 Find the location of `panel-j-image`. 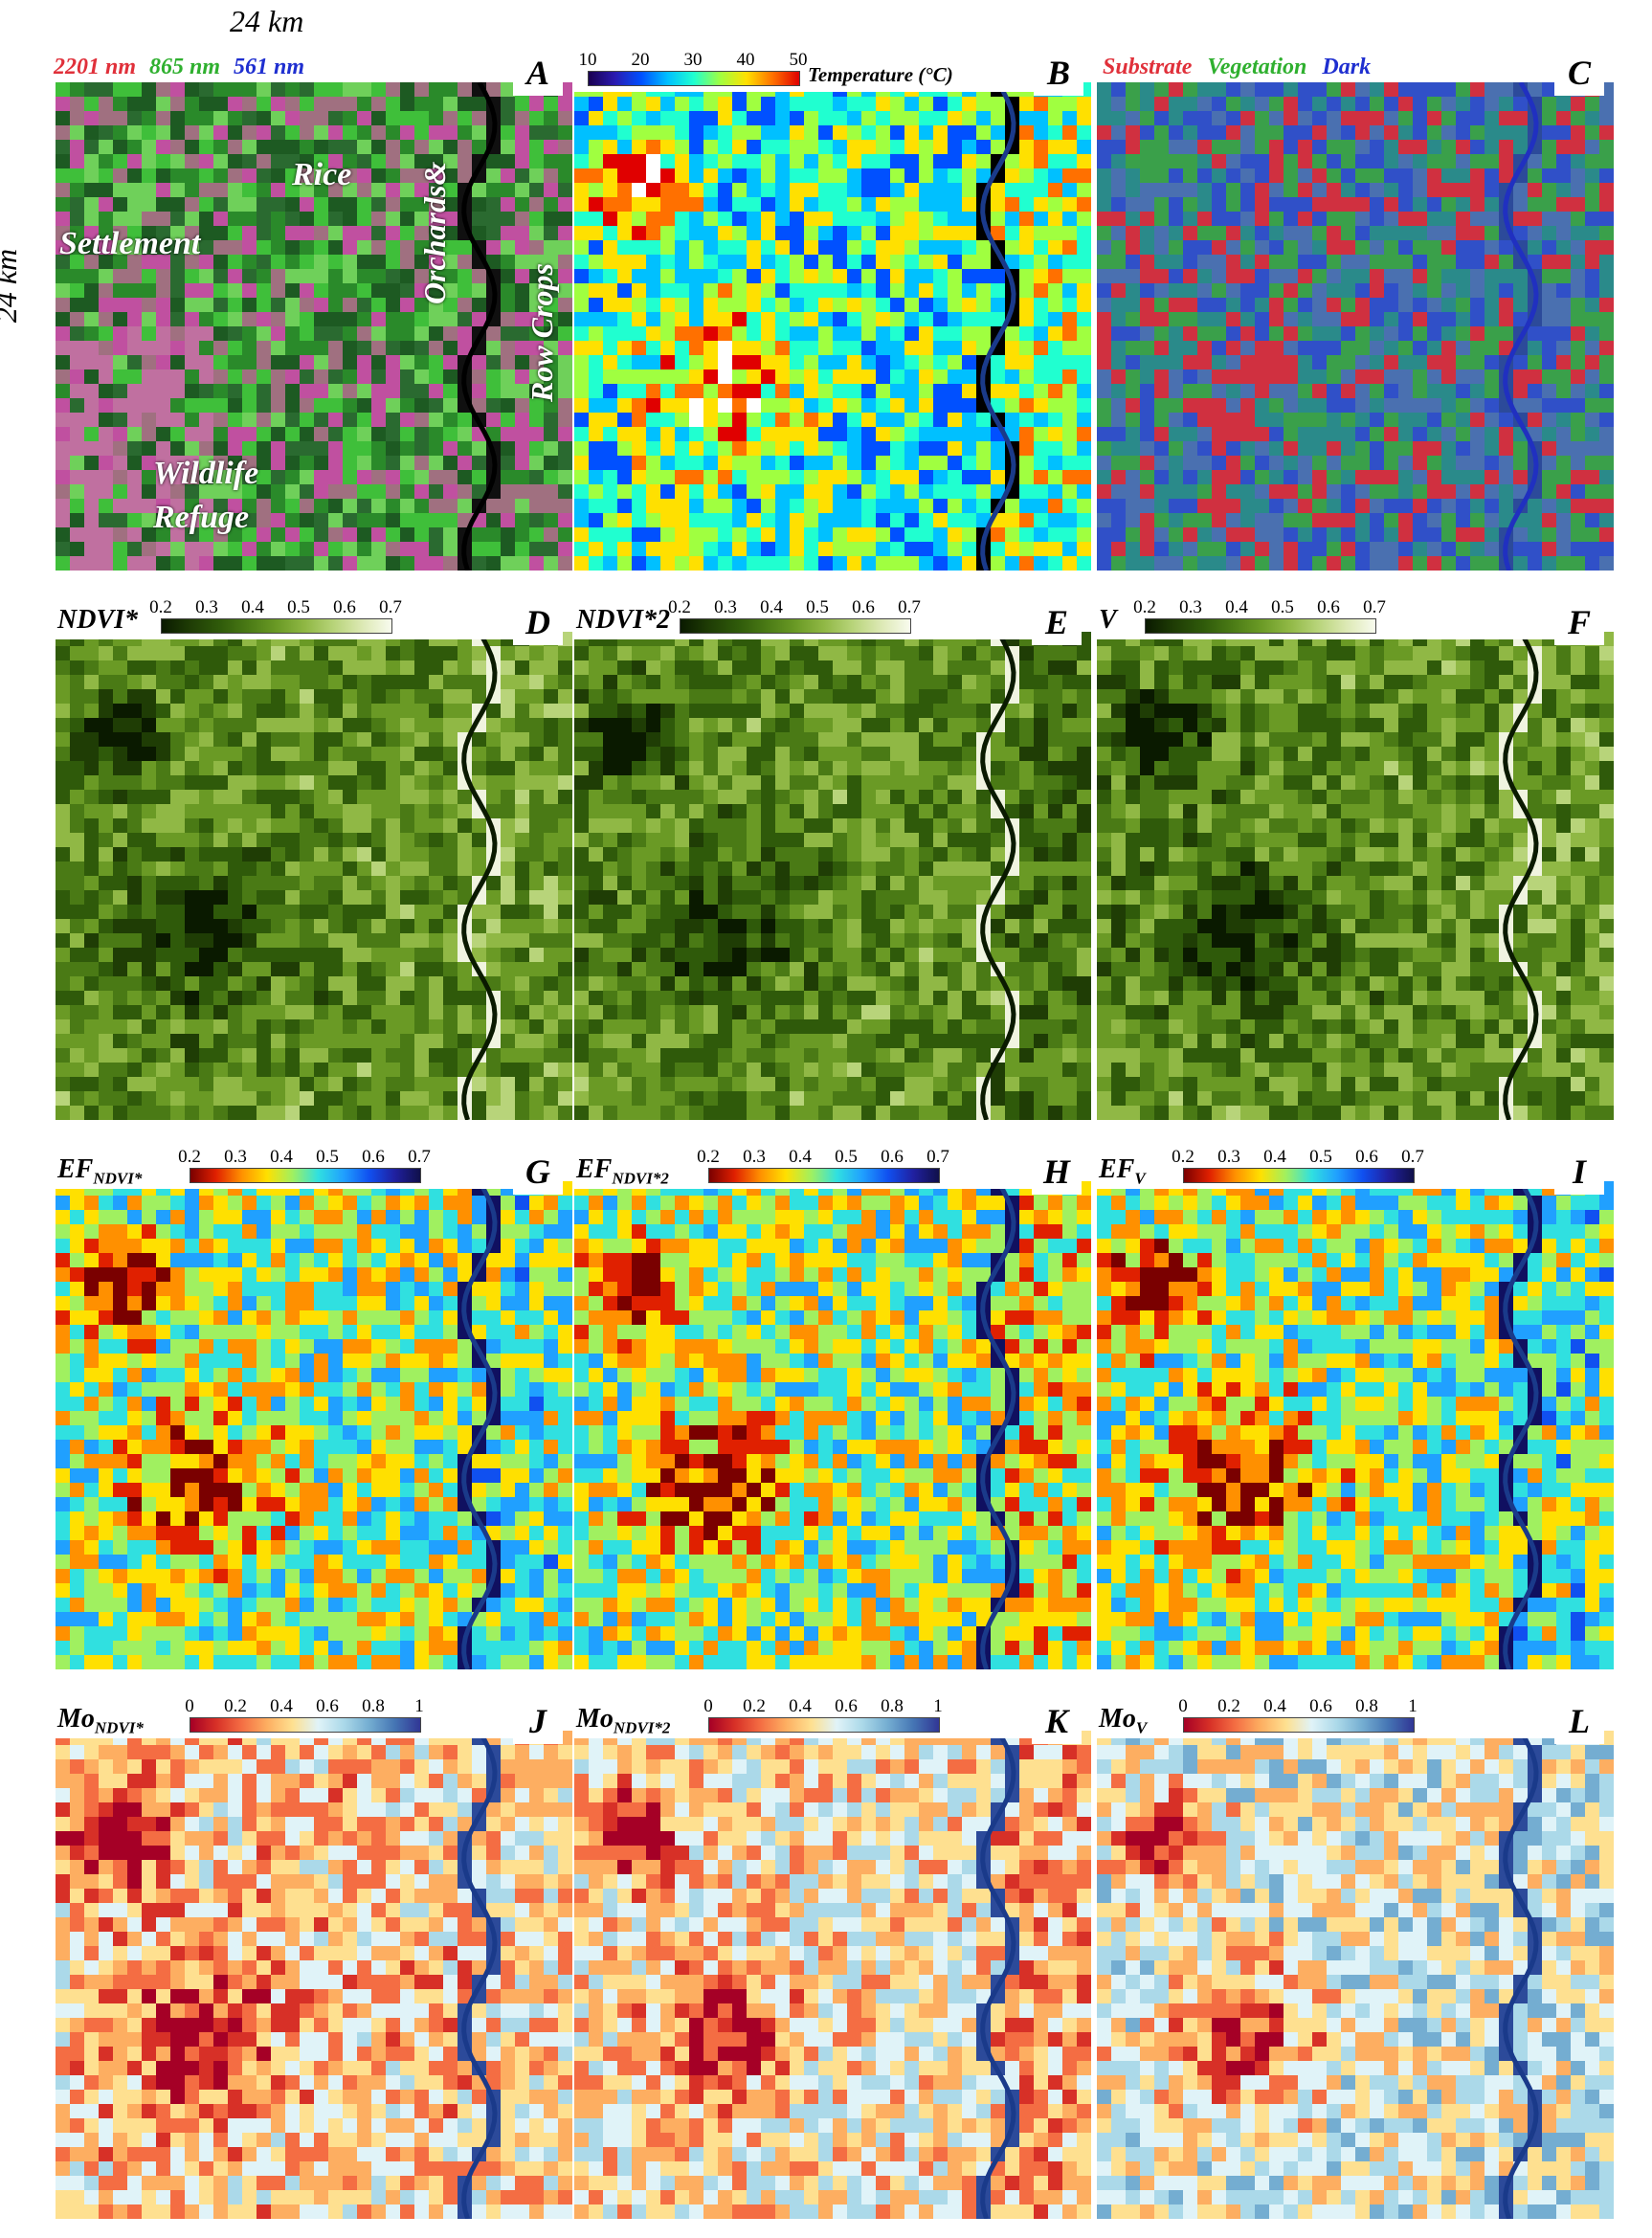

panel-j-image is located at coordinates (314, 1975).